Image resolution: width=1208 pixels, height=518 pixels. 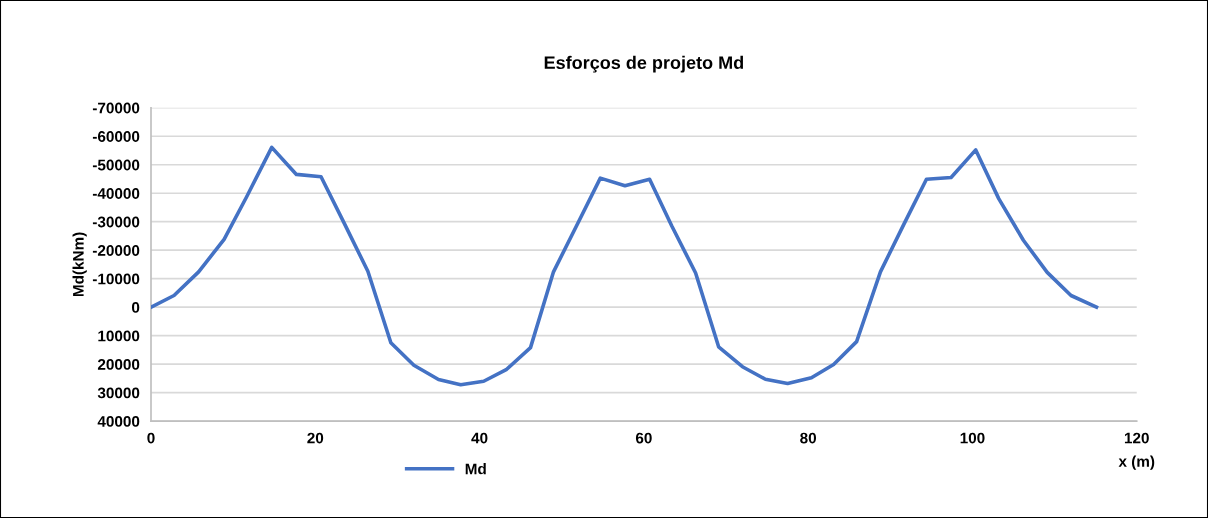 What do you see at coordinates (116, 250) in the screenshot?
I see `y-tick-label: -20000` at bounding box center [116, 250].